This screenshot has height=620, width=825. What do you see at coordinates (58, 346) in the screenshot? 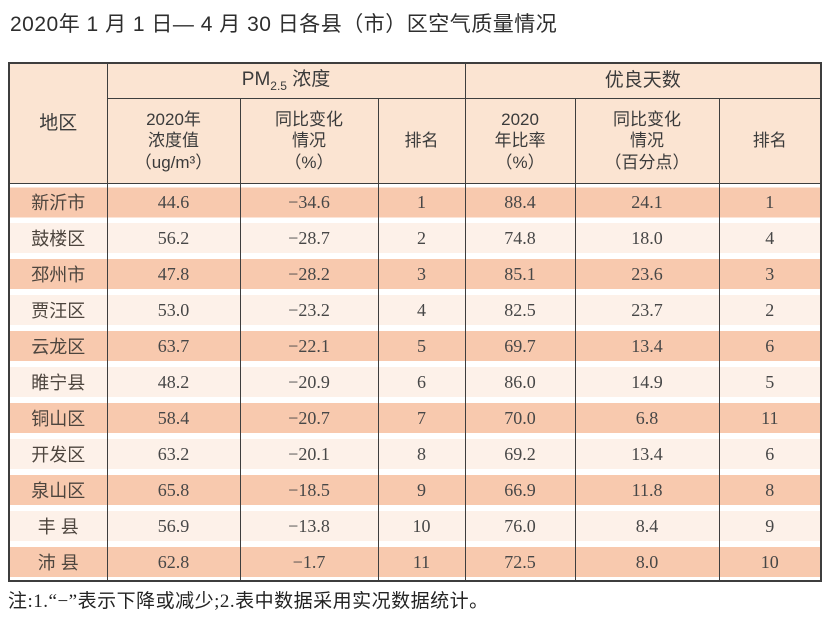
I see `region-cell: 云龙区` at bounding box center [58, 346].